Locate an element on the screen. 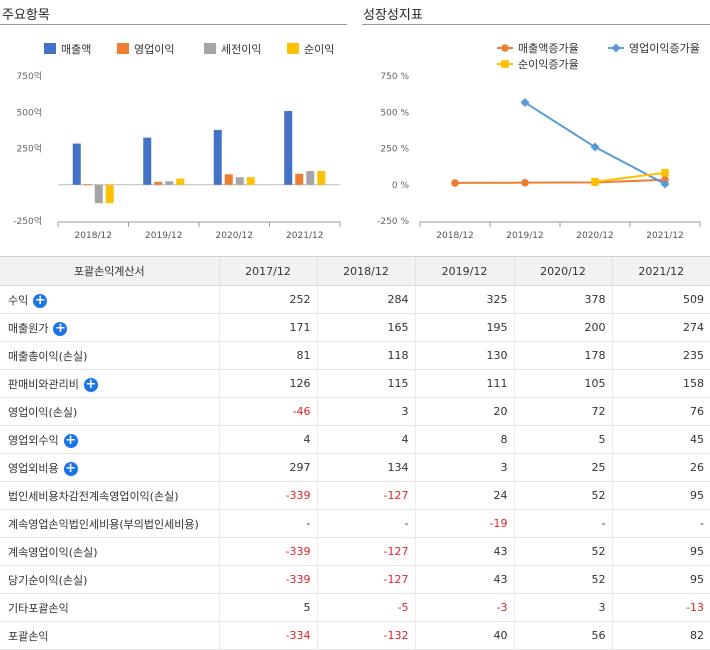  table-cell: 20 is located at coordinates (464, 411).